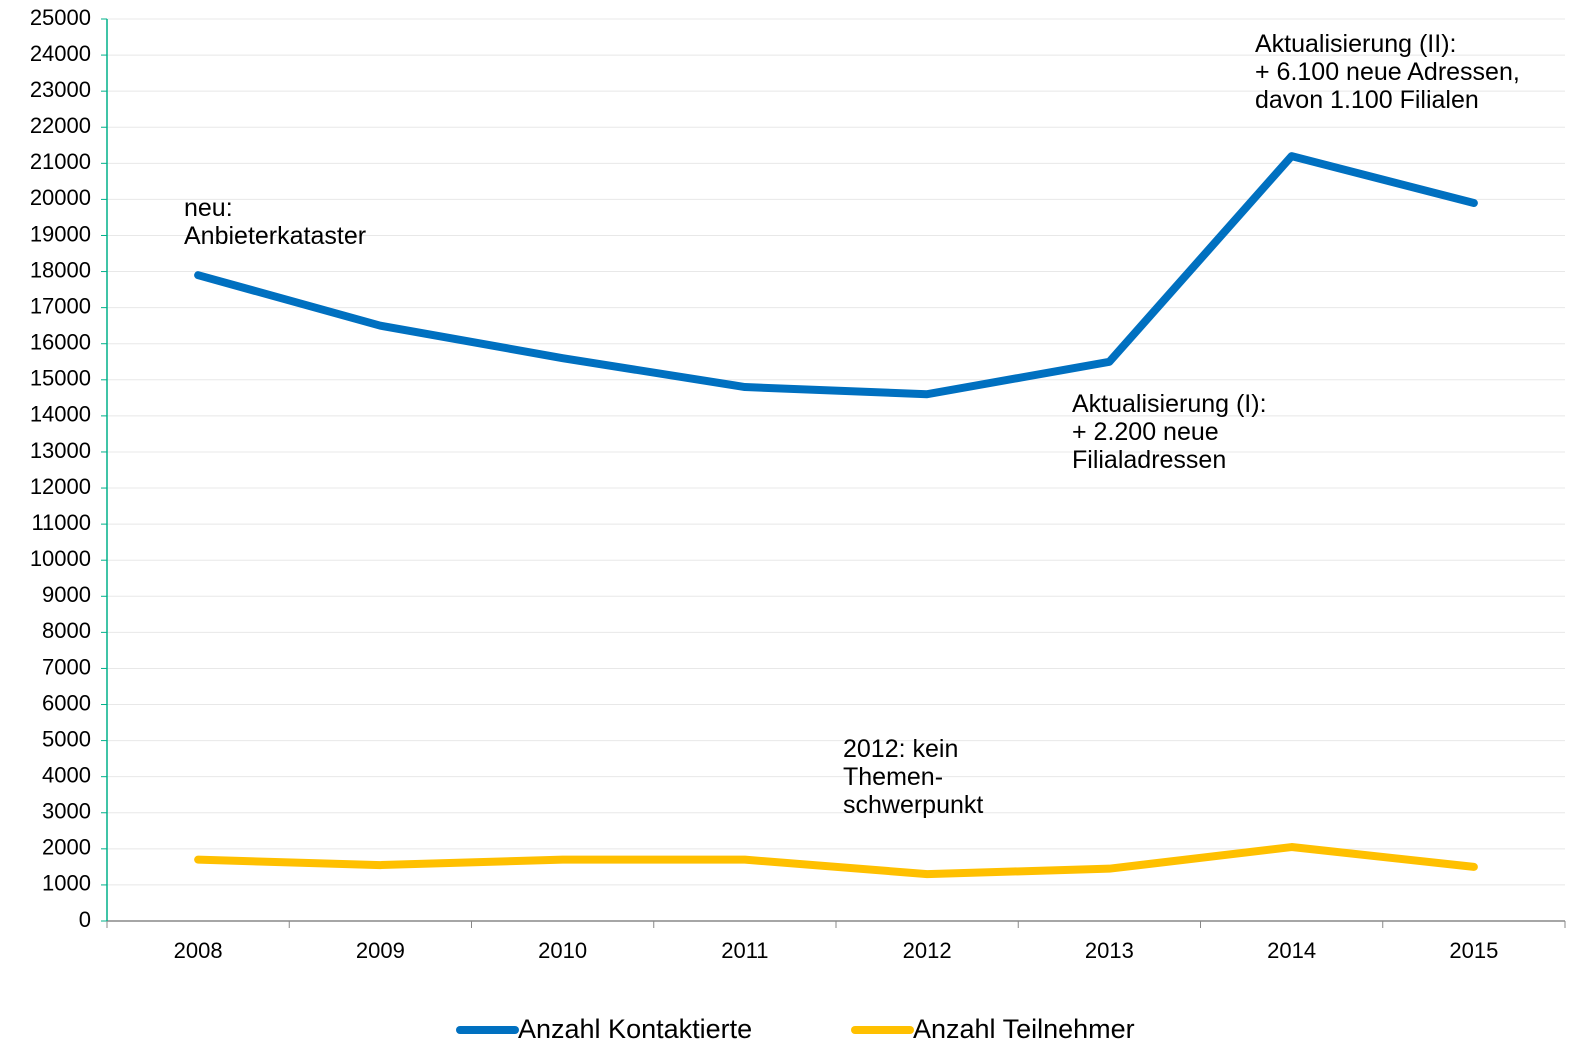  Describe the element at coordinates (893, 777) in the screenshot. I see `annotation: Themen-` at that location.